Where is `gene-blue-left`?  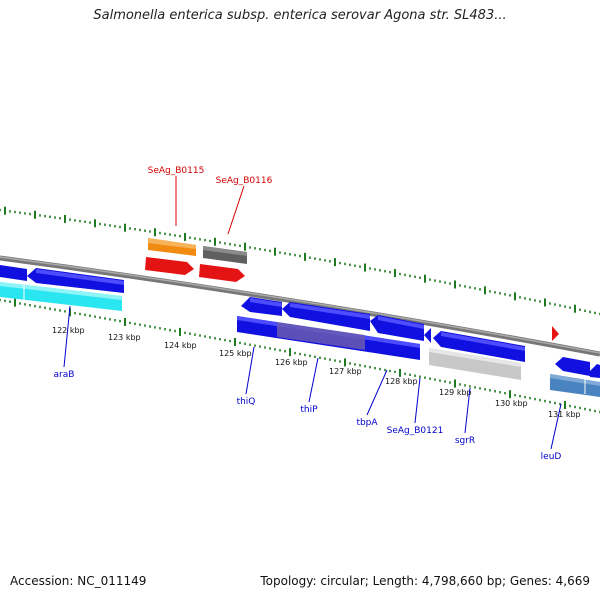 gene-blue-left is located at coordinates (75, 280).